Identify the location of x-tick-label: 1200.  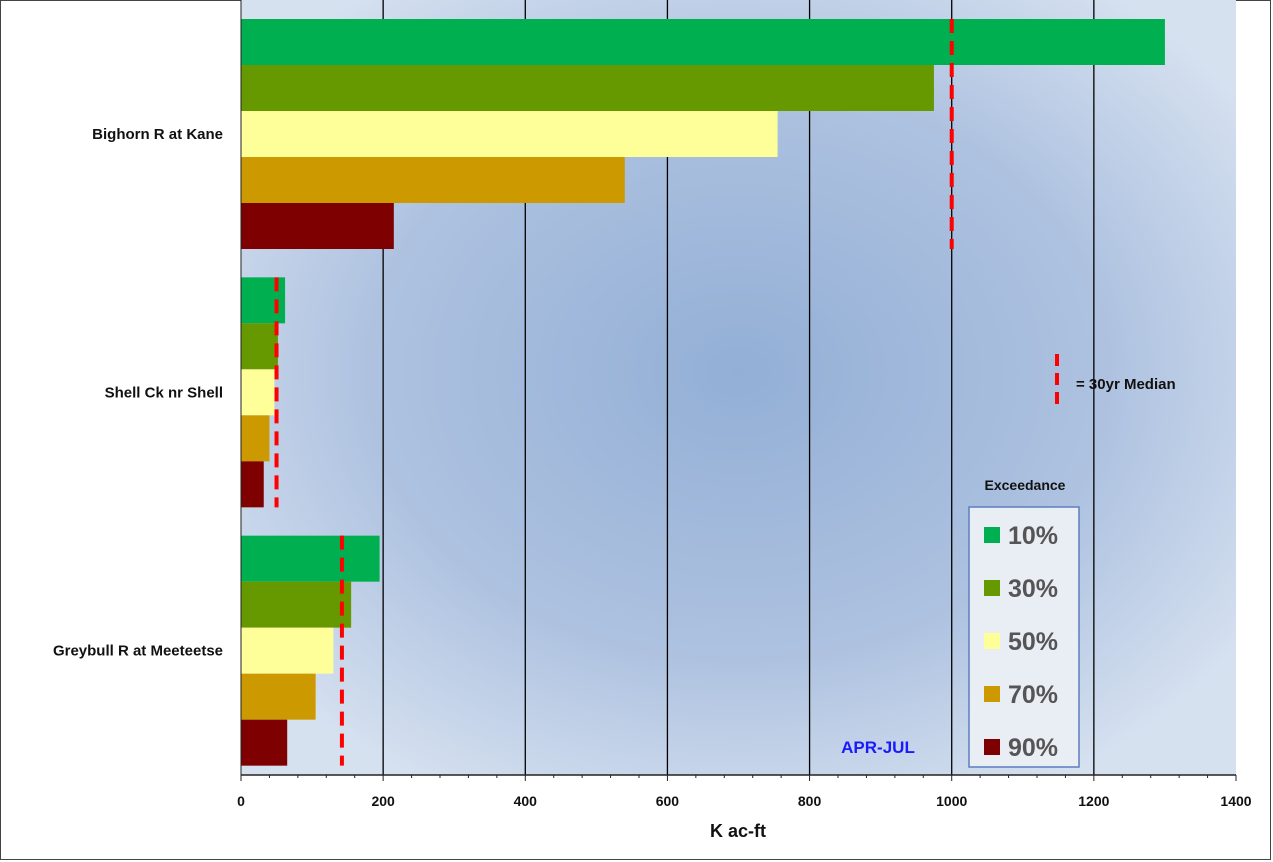
(1093, 801).